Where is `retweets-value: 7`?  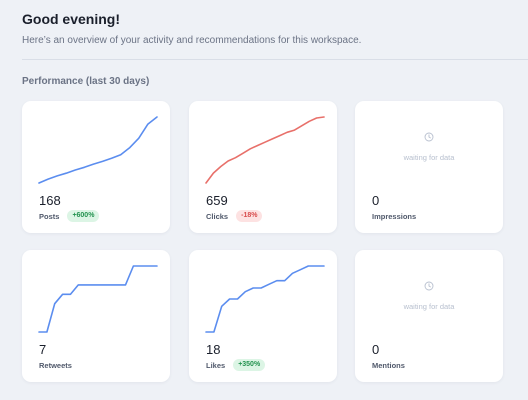 retweets-value: 7 is located at coordinates (43, 349).